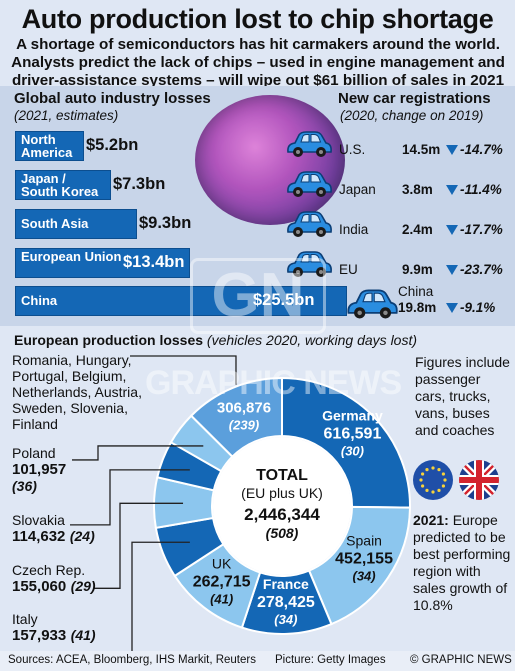  I want to click on europe-subheading: (vehicles 2020, working days lost), so click(312, 340).